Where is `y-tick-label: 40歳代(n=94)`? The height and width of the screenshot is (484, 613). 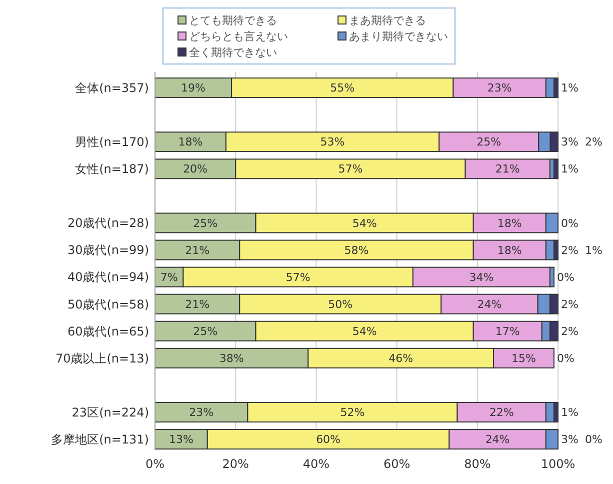
y-tick-label: 40歳代(n=94) is located at coordinates (108, 277).